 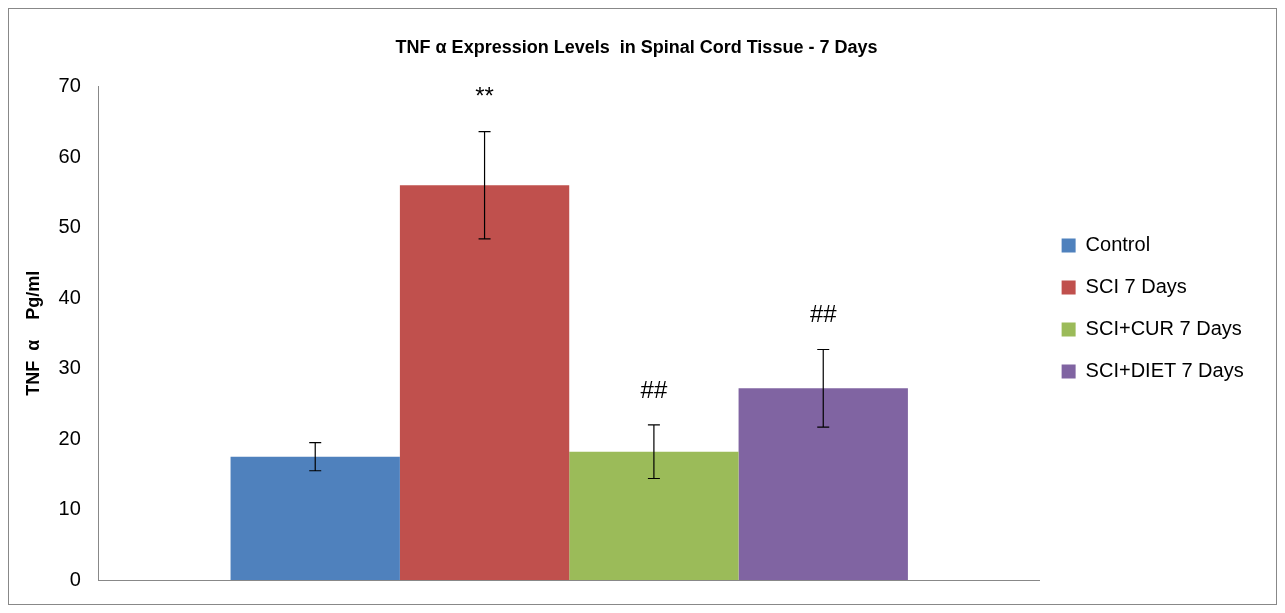 I want to click on y-tick-label: 40, so click(x=69, y=296).